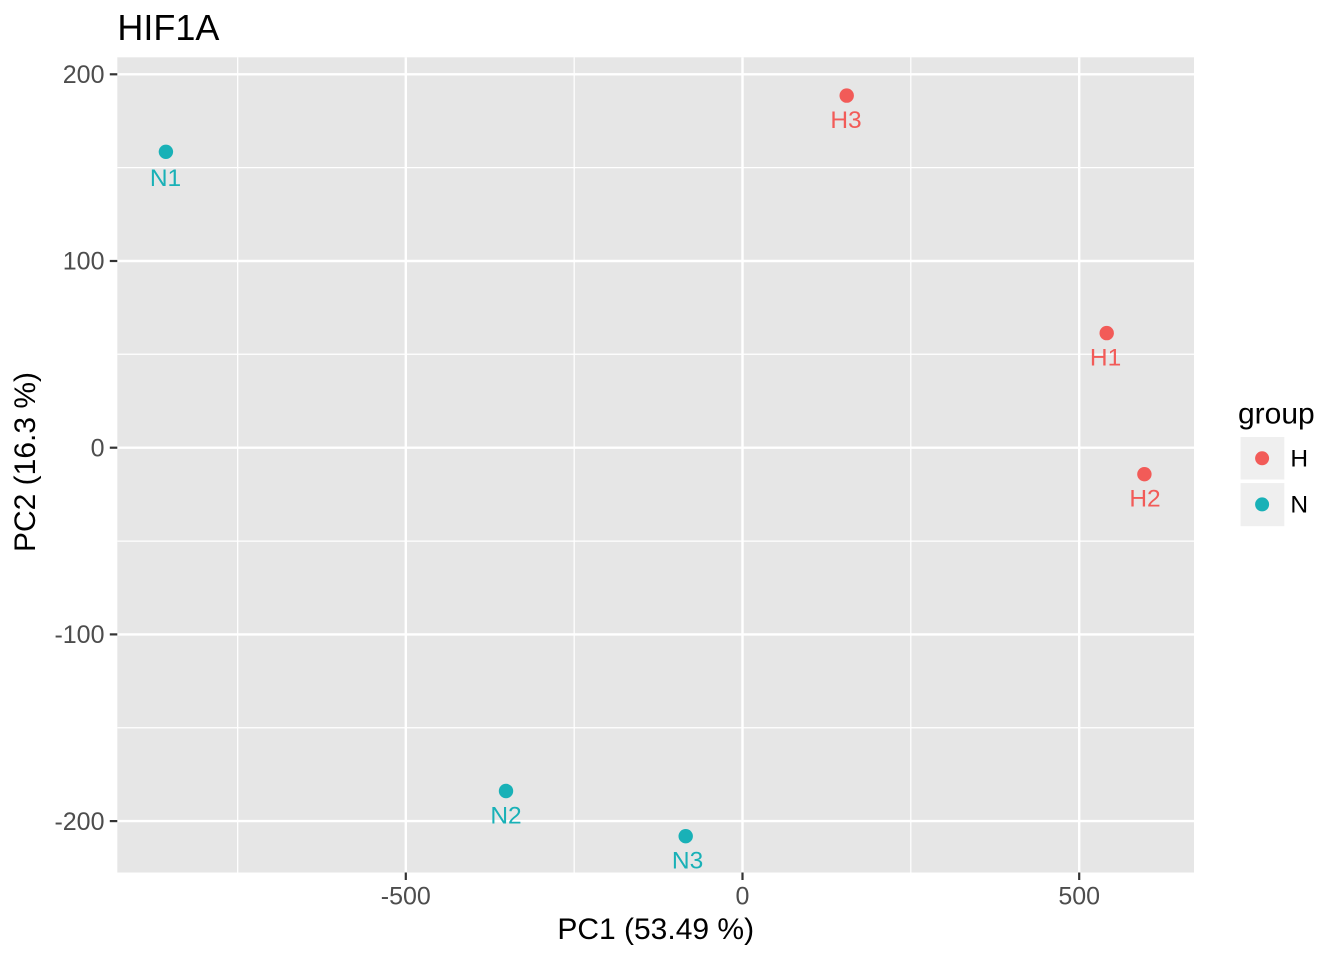  Describe the element at coordinates (1144, 499) in the screenshot. I see `svg-text: H2` at that location.